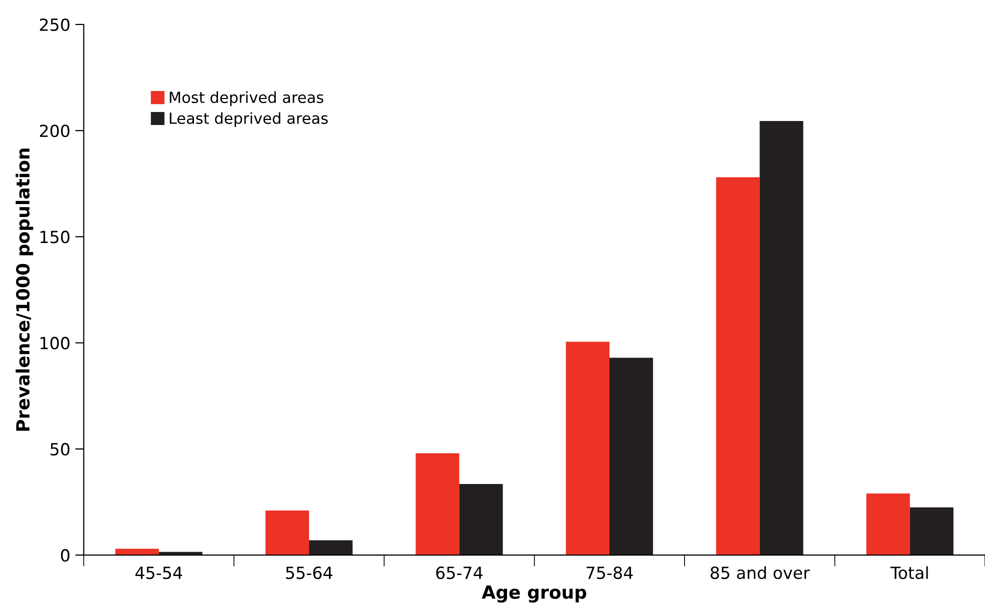 This screenshot has height=612, width=985. Describe the element at coordinates (55, 131) in the screenshot. I see `y-tick-label: 200` at that location.